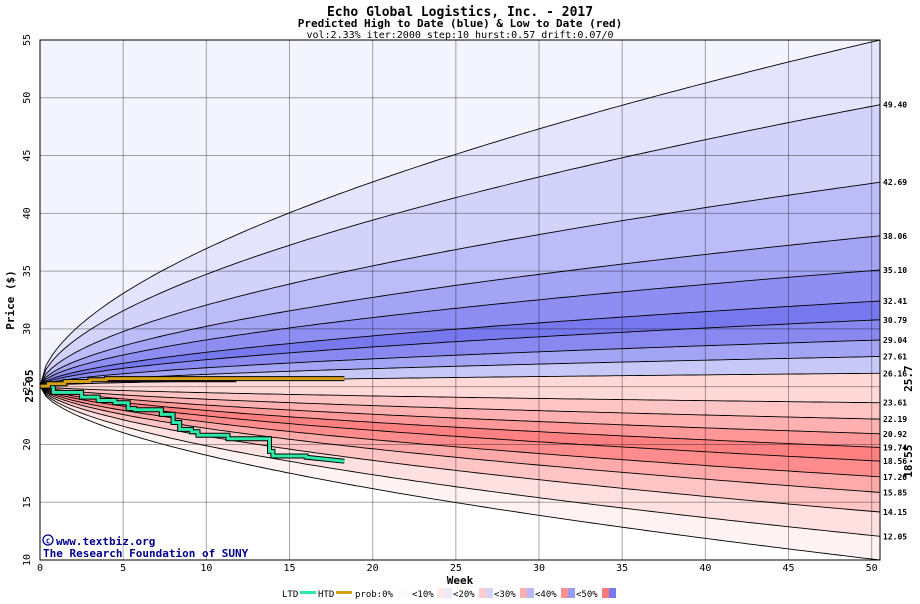  What do you see at coordinates (530, 593) in the screenshot?
I see `legend-bin3-swatch-blue` at bounding box center [530, 593].